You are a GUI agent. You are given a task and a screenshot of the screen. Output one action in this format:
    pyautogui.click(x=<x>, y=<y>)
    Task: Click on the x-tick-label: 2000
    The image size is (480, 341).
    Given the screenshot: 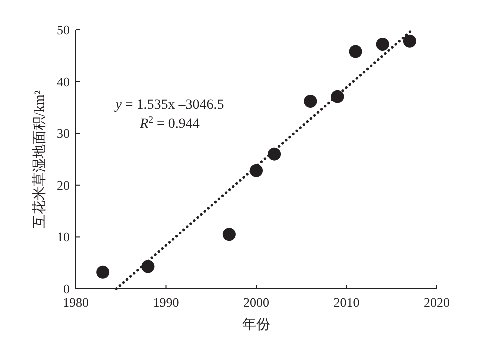 What is the action you would take?
    pyautogui.click(x=257, y=302)
    